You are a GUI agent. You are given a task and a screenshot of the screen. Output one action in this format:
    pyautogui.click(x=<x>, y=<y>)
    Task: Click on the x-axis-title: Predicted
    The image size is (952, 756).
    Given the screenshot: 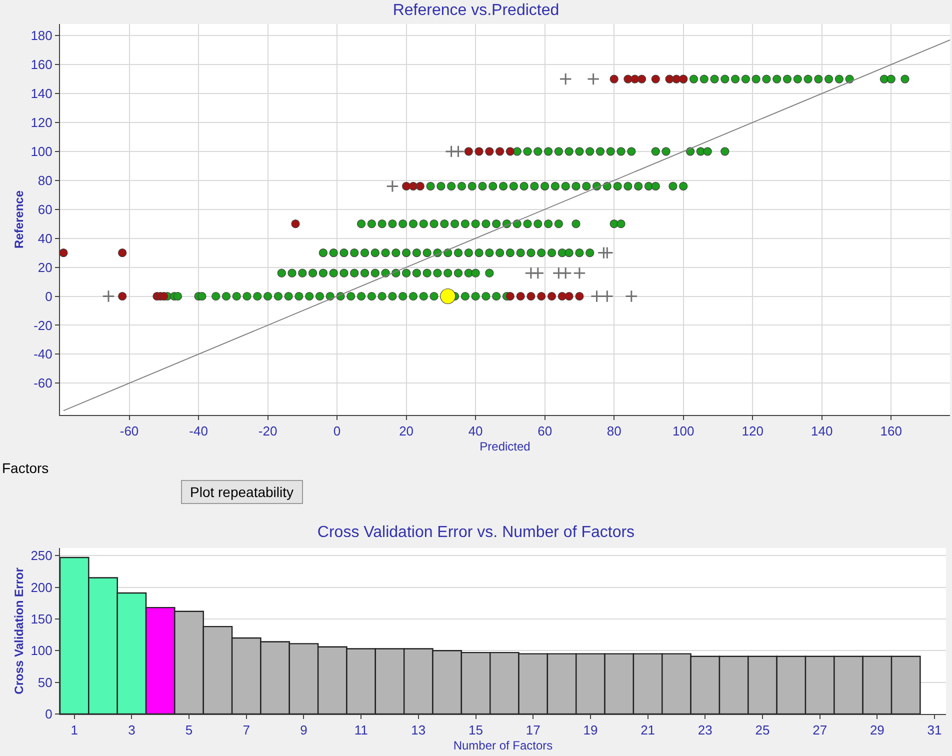 What is the action you would take?
    pyautogui.click(x=505, y=447)
    